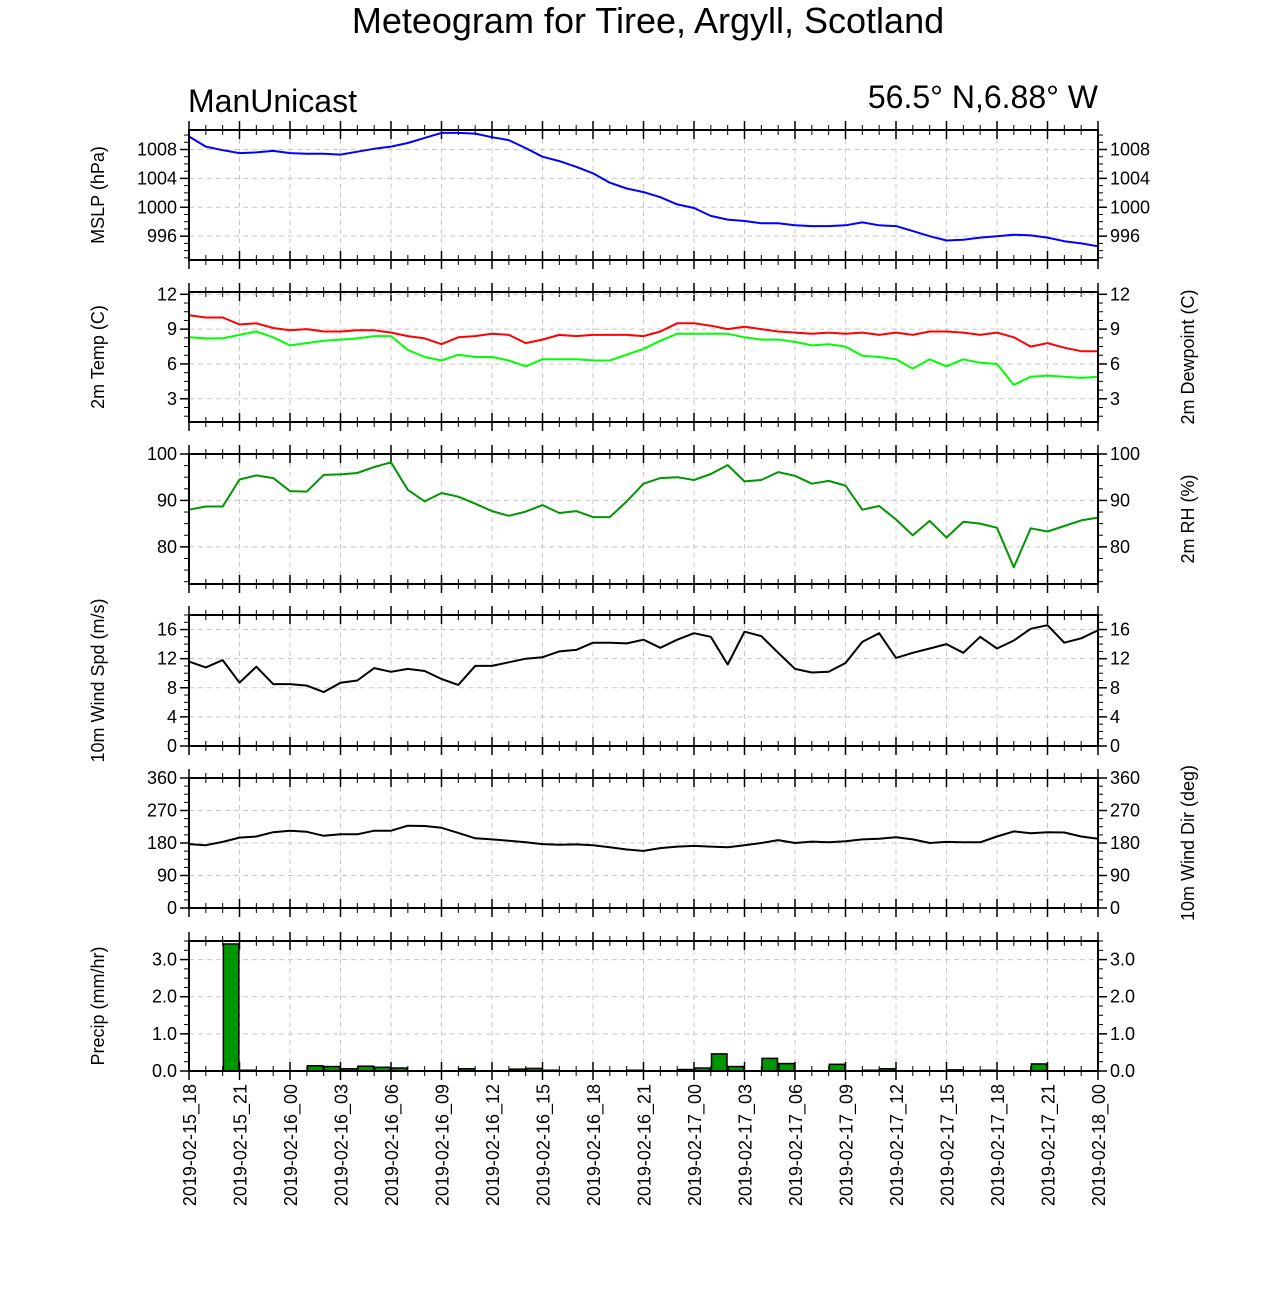 This screenshot has height=1299, width=1275. What do you see at coordinates (443, 1145) in the screenshot?
I see `time-axis-label: 2019-02-16_09` at bounding box center [443, 1145].